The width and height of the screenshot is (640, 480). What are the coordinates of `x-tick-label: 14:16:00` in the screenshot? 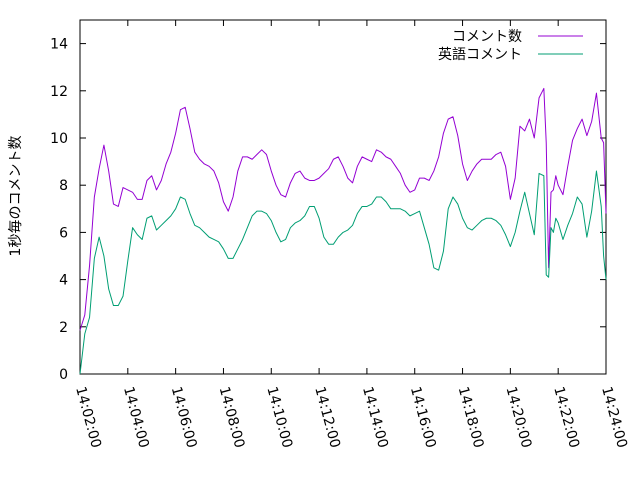 It's located at (423, 417).